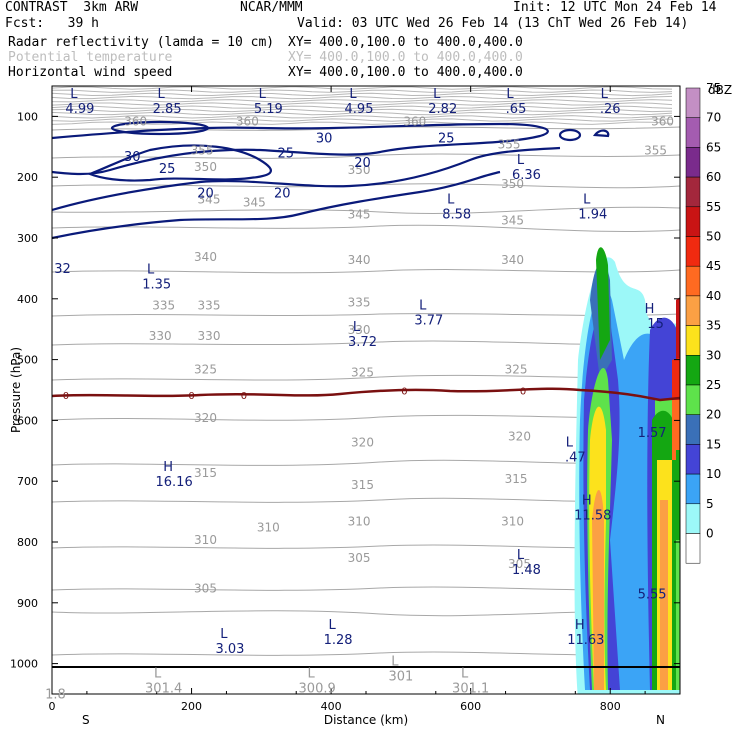 The image size is (740, 740). Describe the element at coordinates (79, 109) in the screenshot. I see `extremum-value: 4.99` at that location.